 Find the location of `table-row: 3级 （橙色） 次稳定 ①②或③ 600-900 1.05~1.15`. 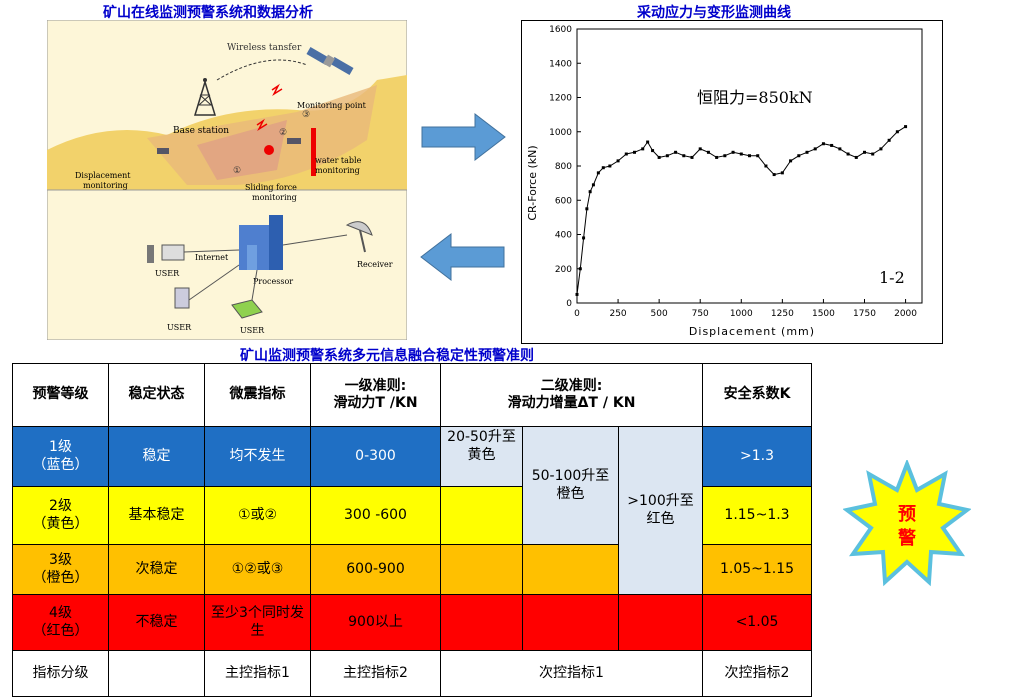

table-row: 3级 （橙色） 次稳定 ①②或③ 600-900 1.05~1.15 is located at coordinates (412, 569).